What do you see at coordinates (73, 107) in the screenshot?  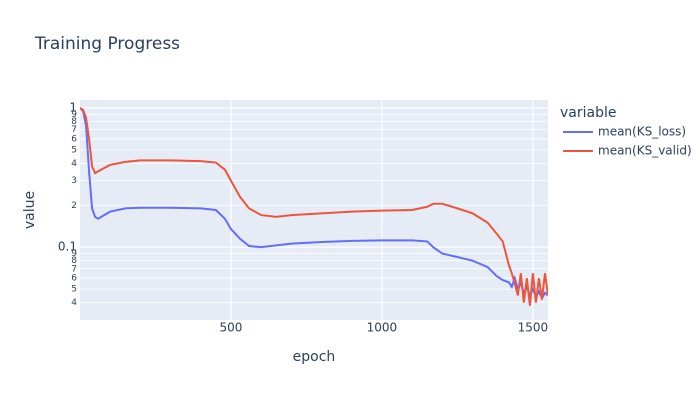 I see `y-tick-label: 1` at bounding box center [73, 107].